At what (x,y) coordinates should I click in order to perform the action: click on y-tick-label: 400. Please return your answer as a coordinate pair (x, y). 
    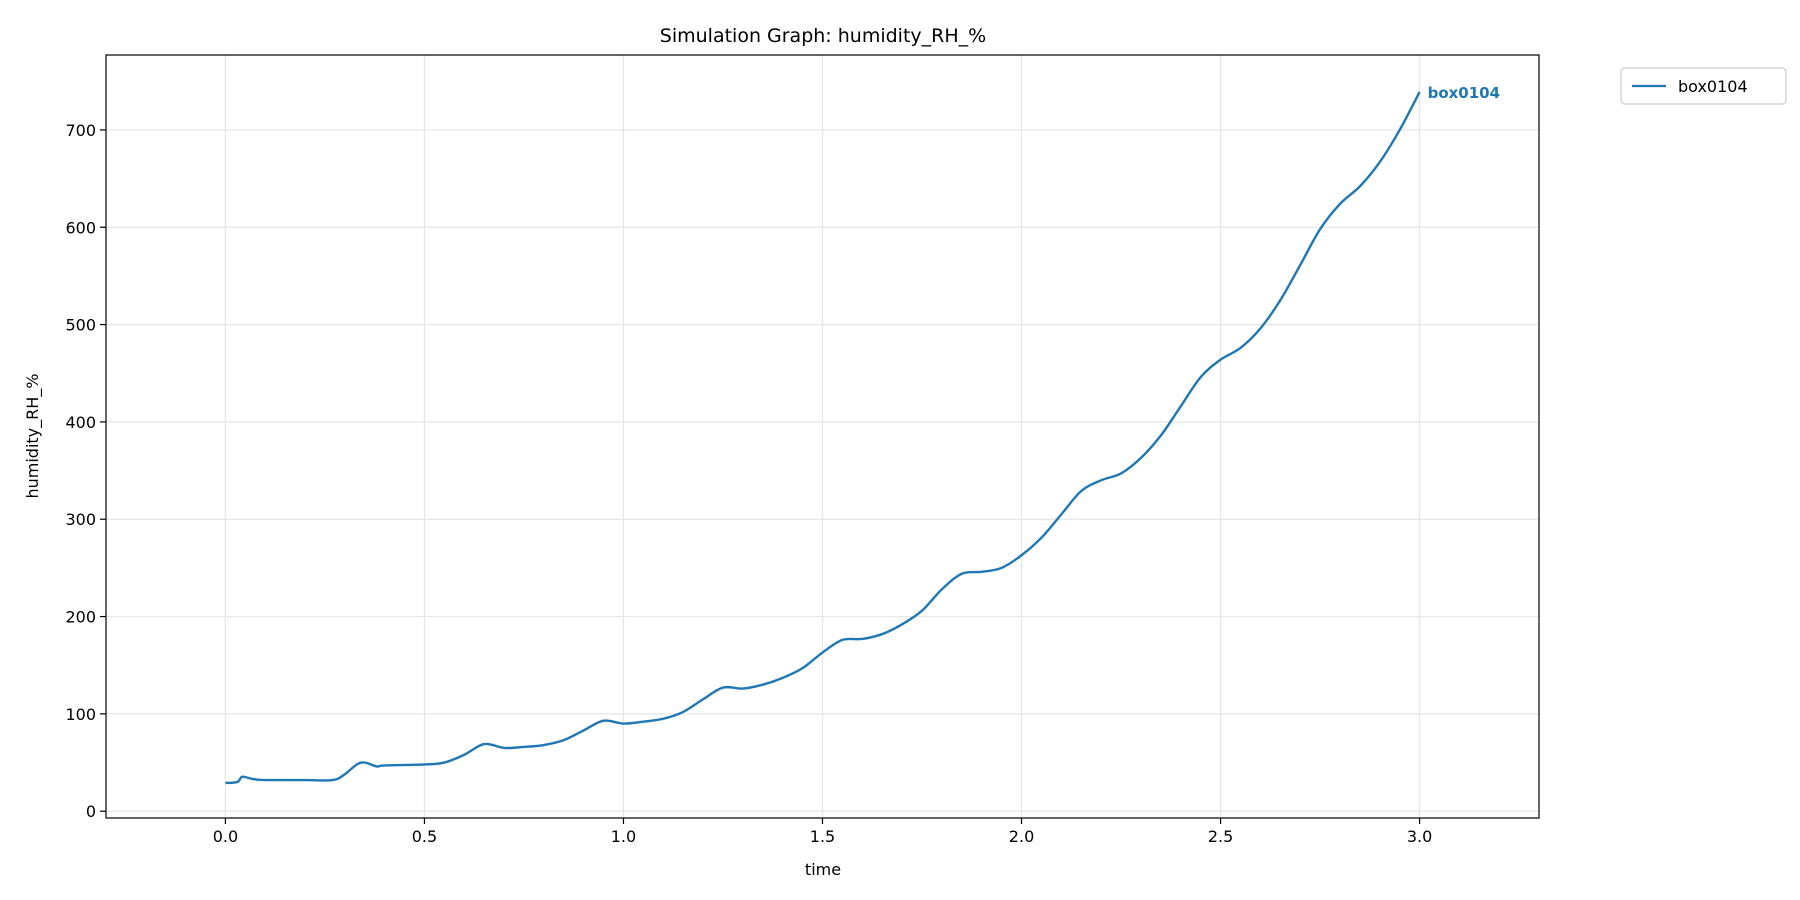
    Looking at the image, I should click on (80, 422).